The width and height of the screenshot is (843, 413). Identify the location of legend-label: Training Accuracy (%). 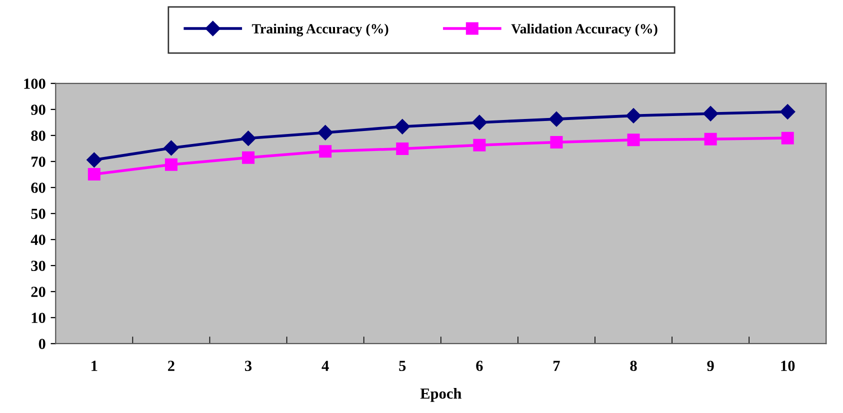
(320, 30).